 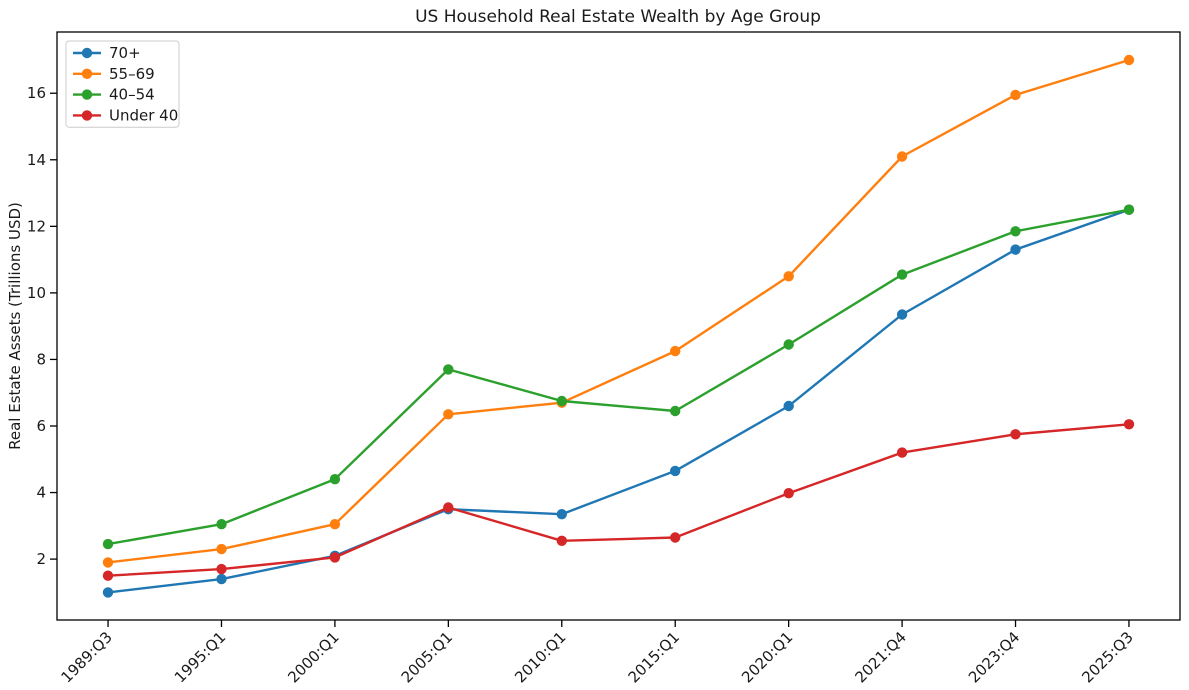 I want to click on legend-item-40-54: 40–54, so click(x=114, y=95).